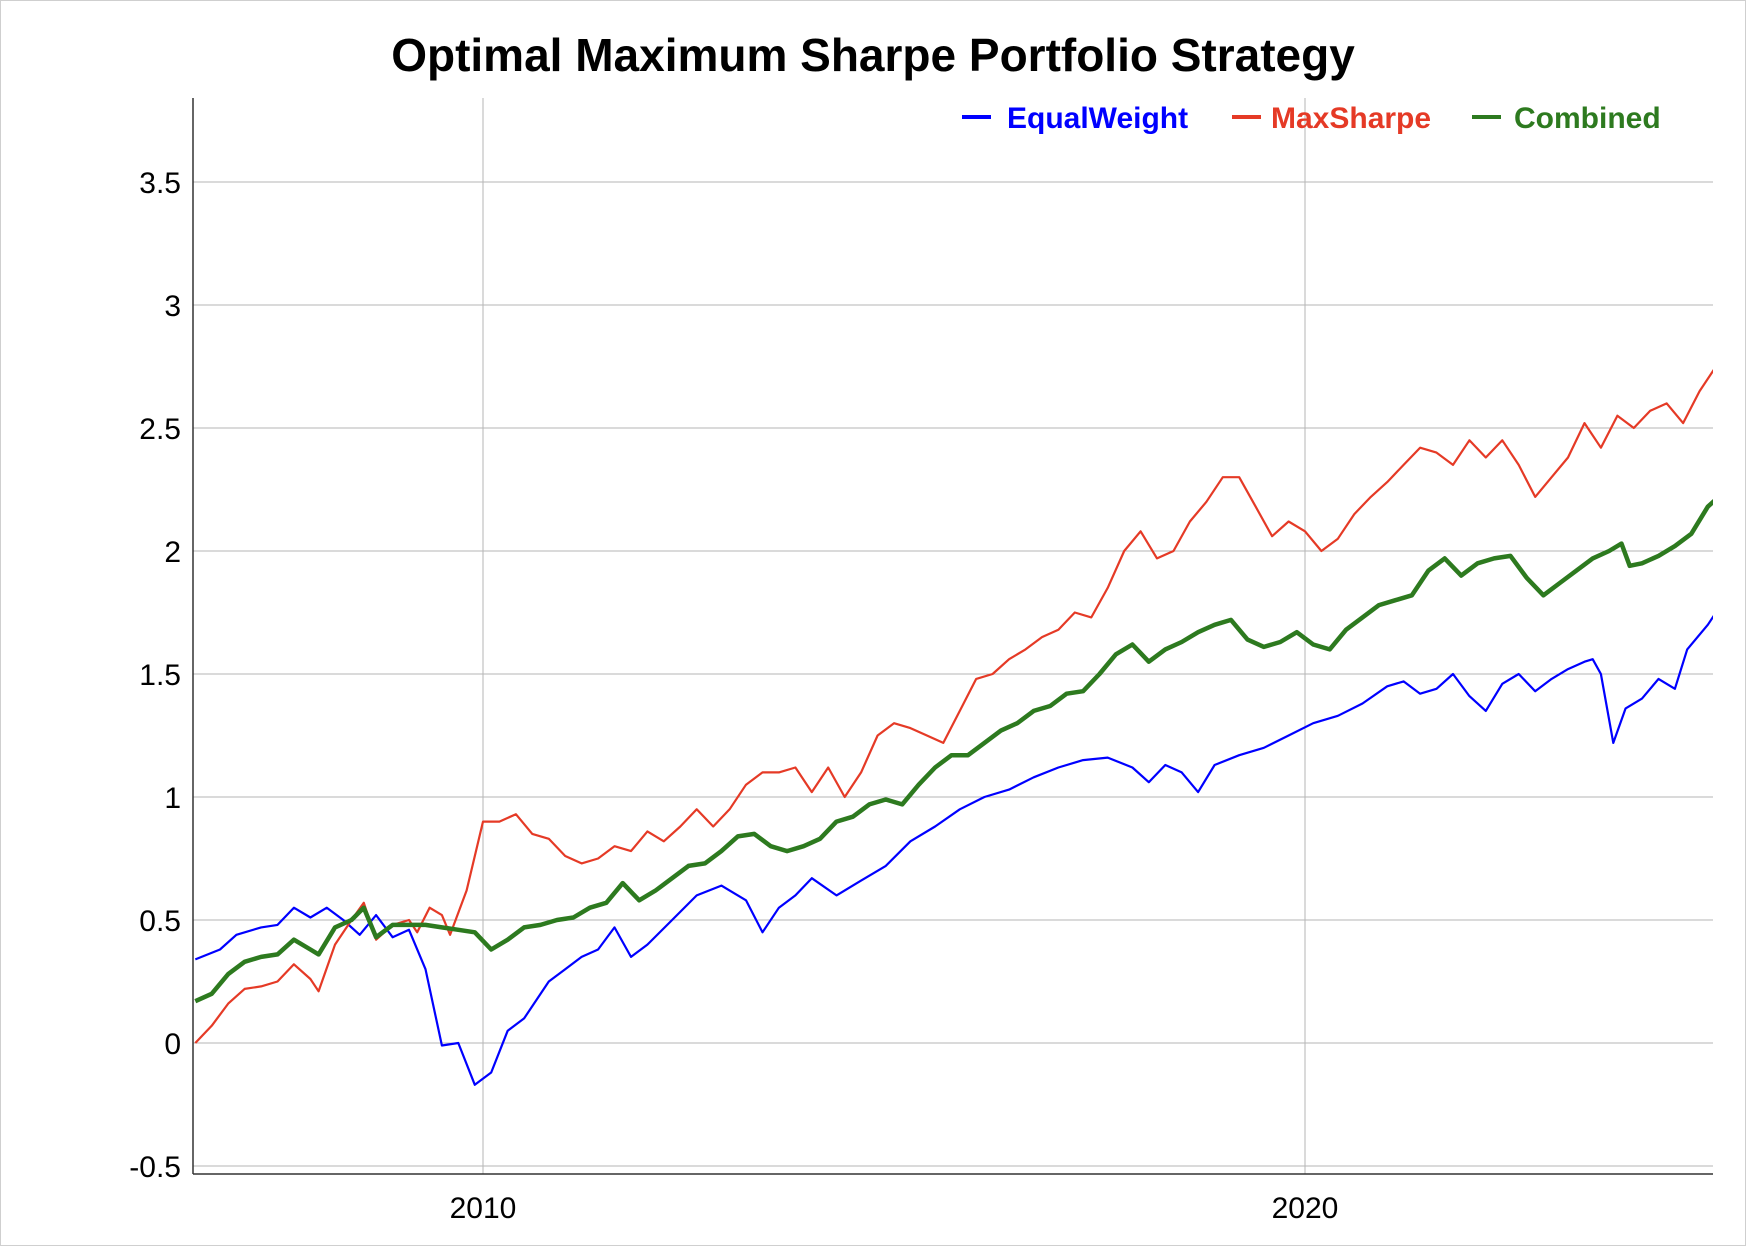  I want to click on y-tick-label: 3, so click(172, 306).